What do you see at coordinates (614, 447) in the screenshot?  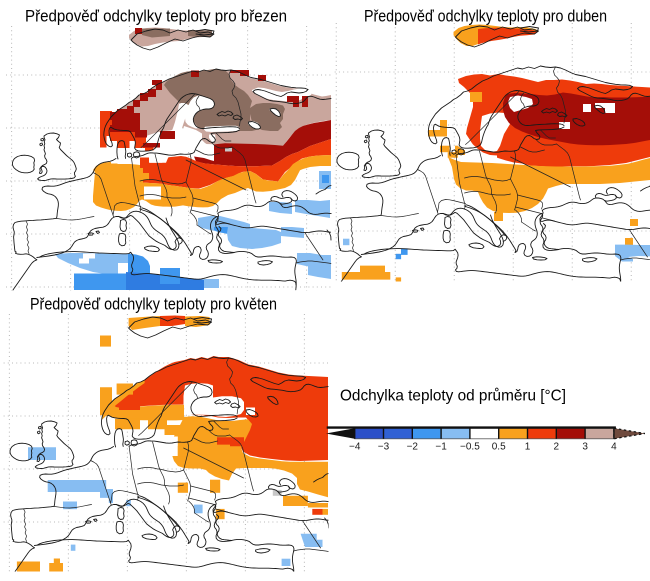 I see `svg-text: 4` at bounding box center [614, 447].